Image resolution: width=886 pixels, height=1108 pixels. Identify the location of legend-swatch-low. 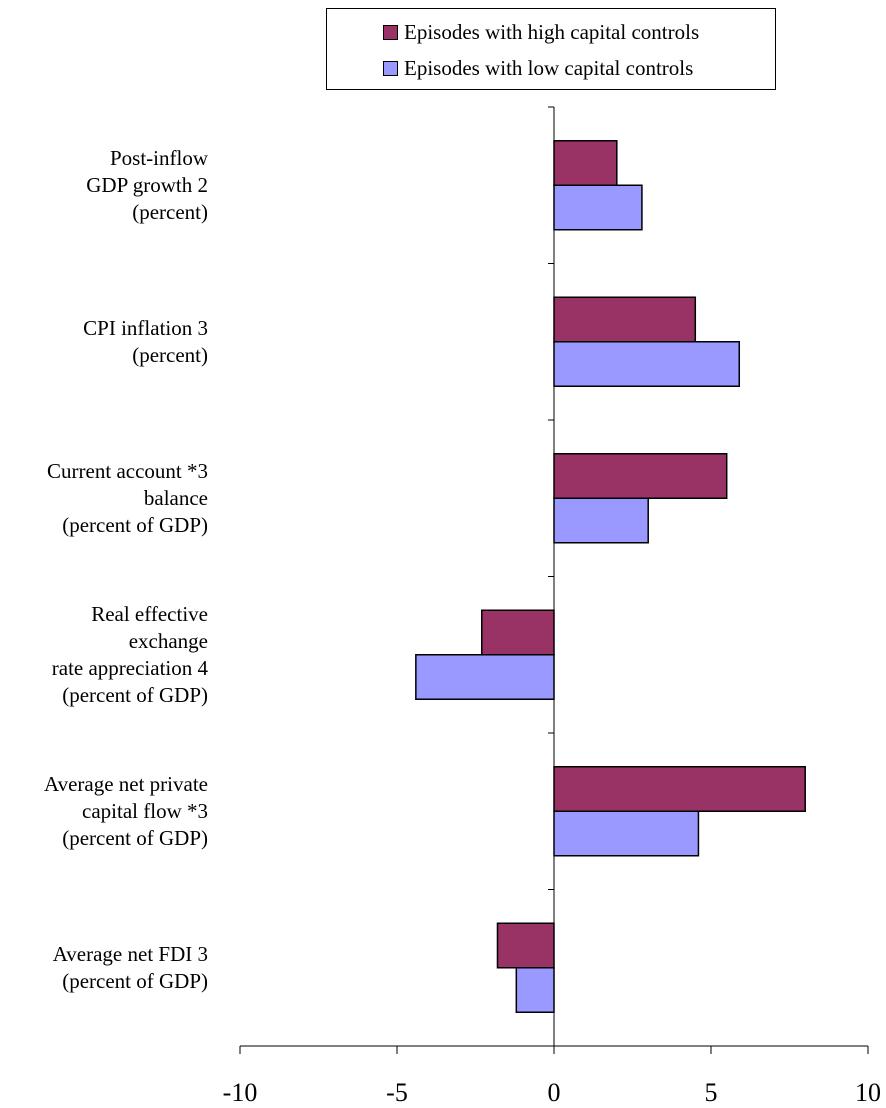
(390, 68).